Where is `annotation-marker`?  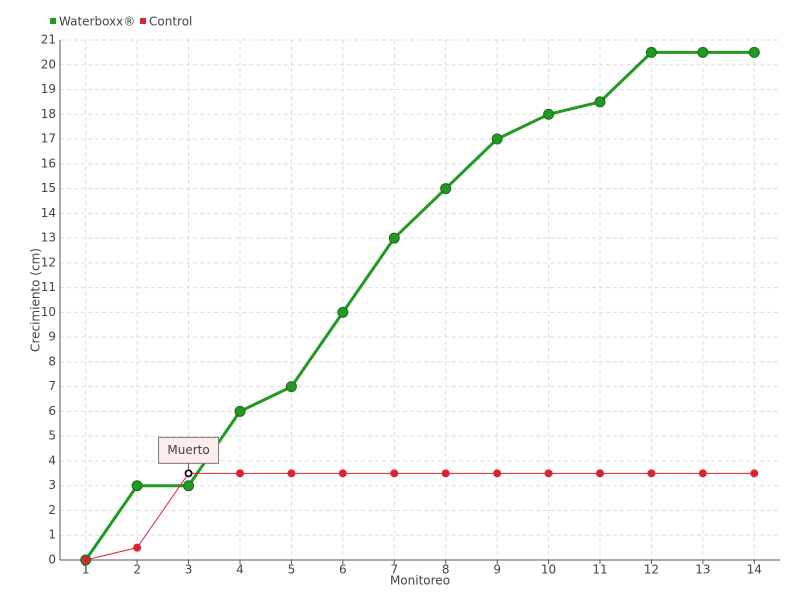
annotation-marker is located at coordinates (188, 473).